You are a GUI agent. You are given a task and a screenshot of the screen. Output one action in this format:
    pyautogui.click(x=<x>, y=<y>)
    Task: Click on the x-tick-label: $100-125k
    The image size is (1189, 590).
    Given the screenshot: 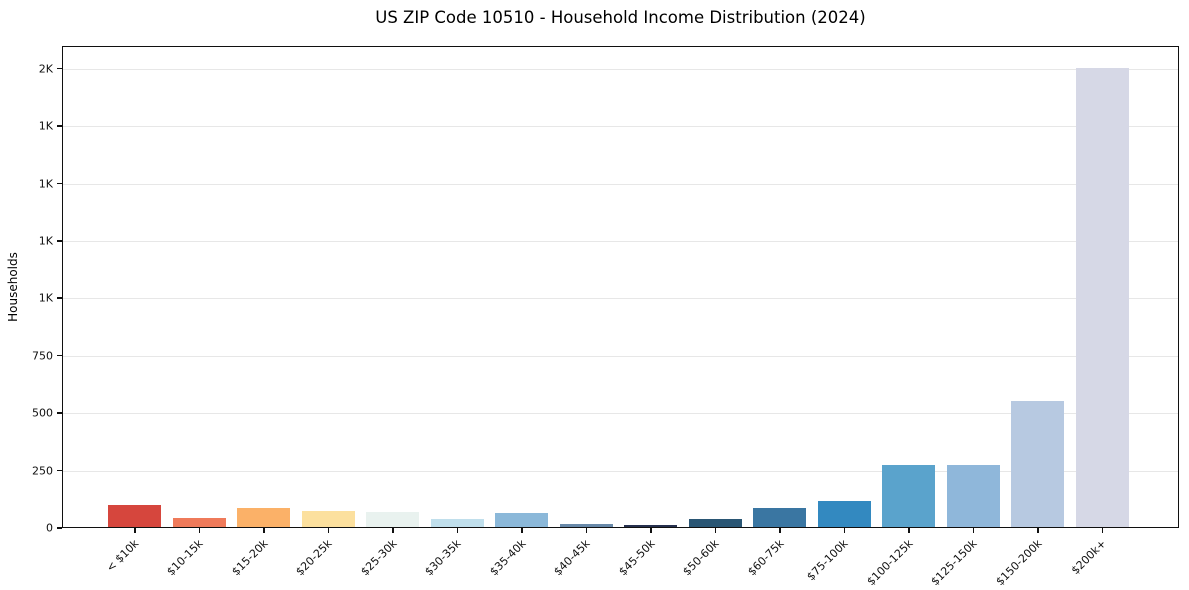 What is the action you would take?
    pyautogui.click(x=890, y=563)
    